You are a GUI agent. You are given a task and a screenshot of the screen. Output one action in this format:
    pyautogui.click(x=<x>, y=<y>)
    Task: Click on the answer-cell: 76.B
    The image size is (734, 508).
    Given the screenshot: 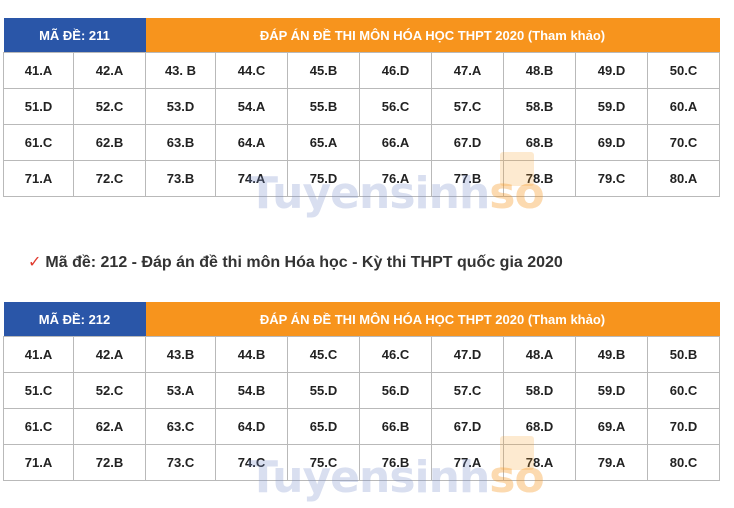 What is the action you would take?
    pyautogui.click(x=395, y=462)
    